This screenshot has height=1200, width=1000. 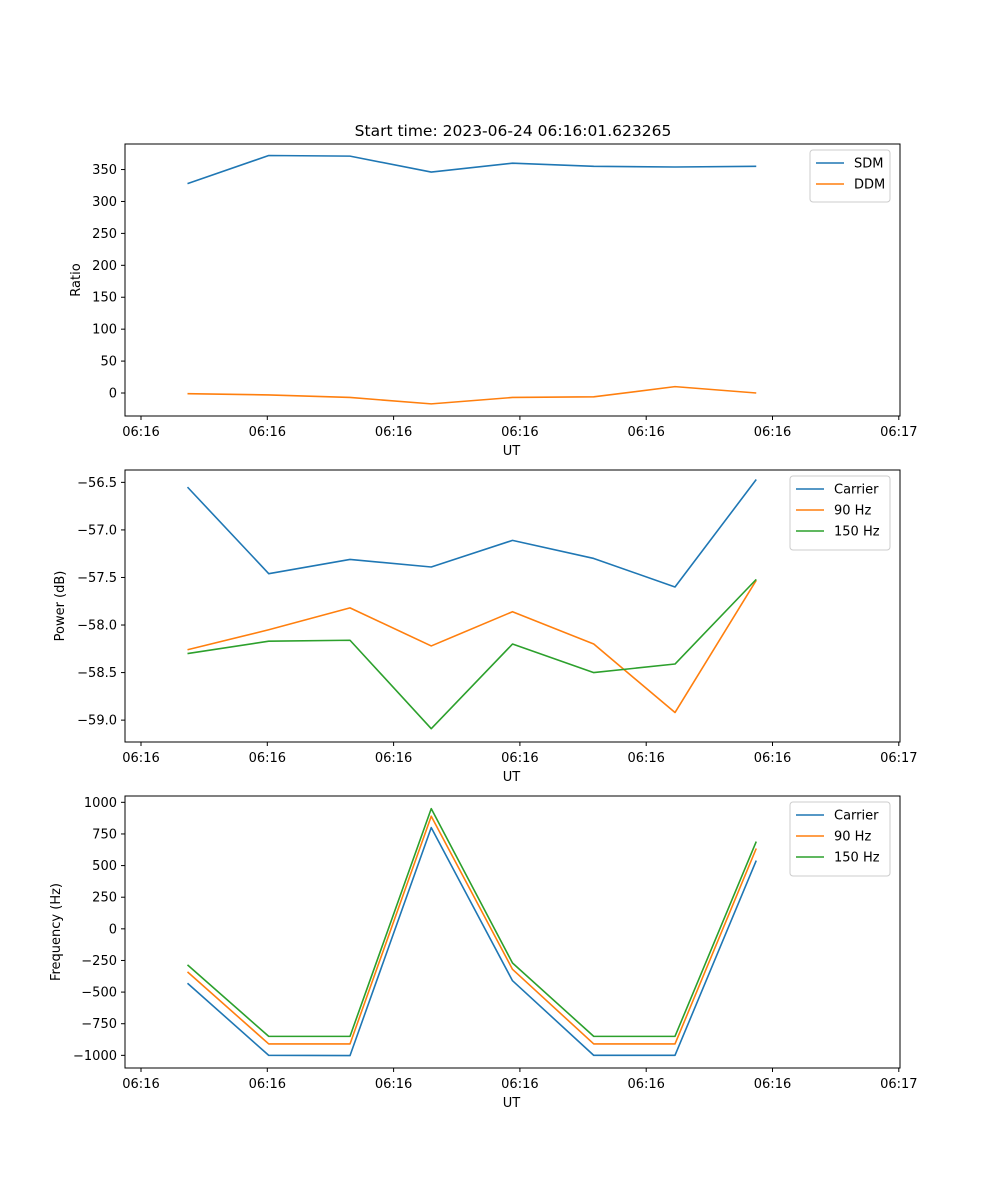 I want to click on y-tick-label: 500, so click(x=104, y=866).